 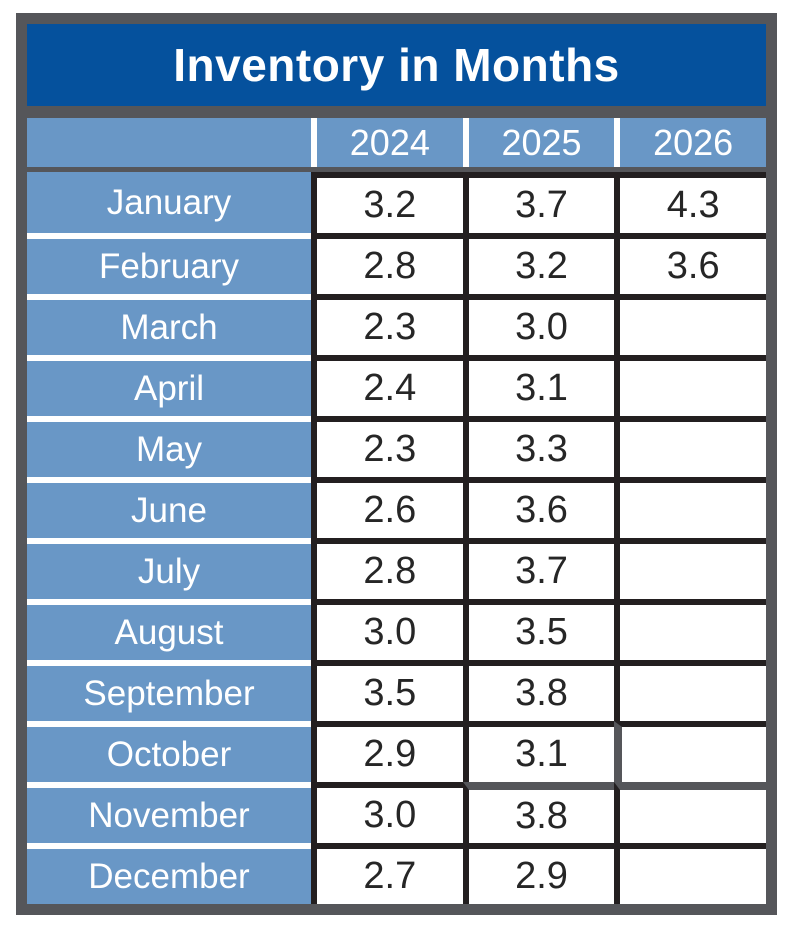 I want to click on month-label: June, so click(x=169, y=507).